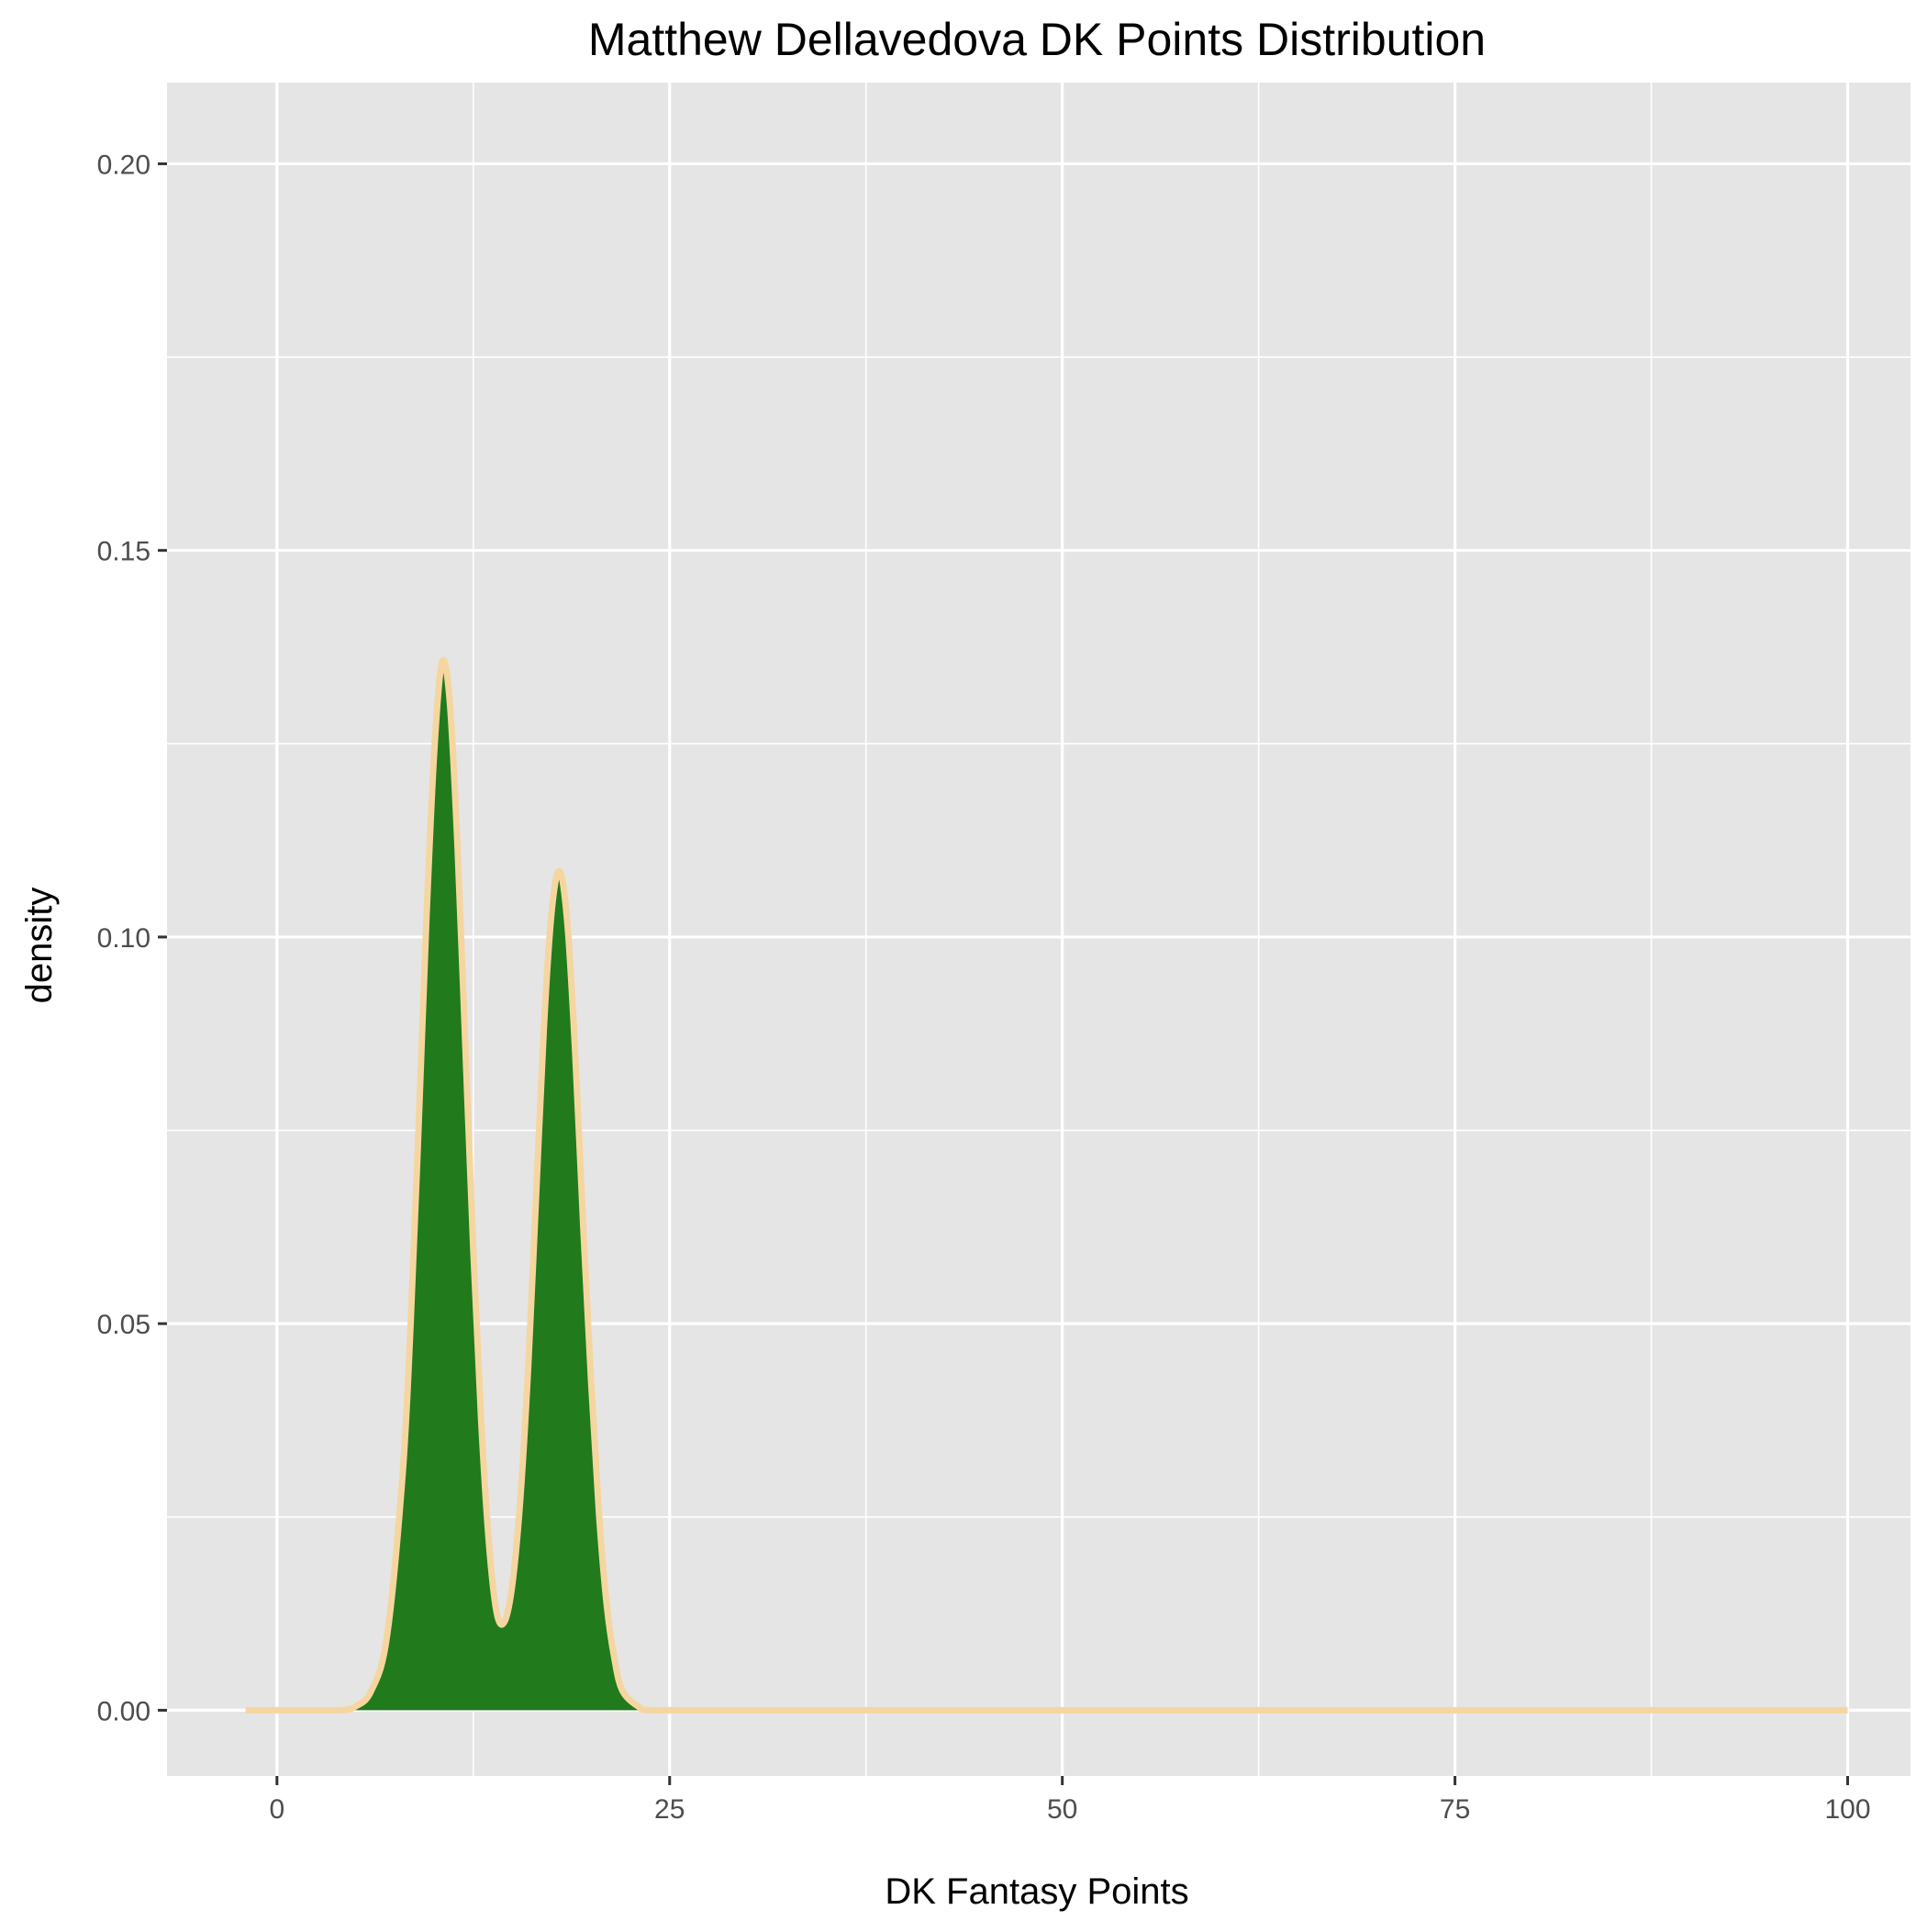  I want to click on x-axis: 0 25 50 75 100, so click(1070, 1800).